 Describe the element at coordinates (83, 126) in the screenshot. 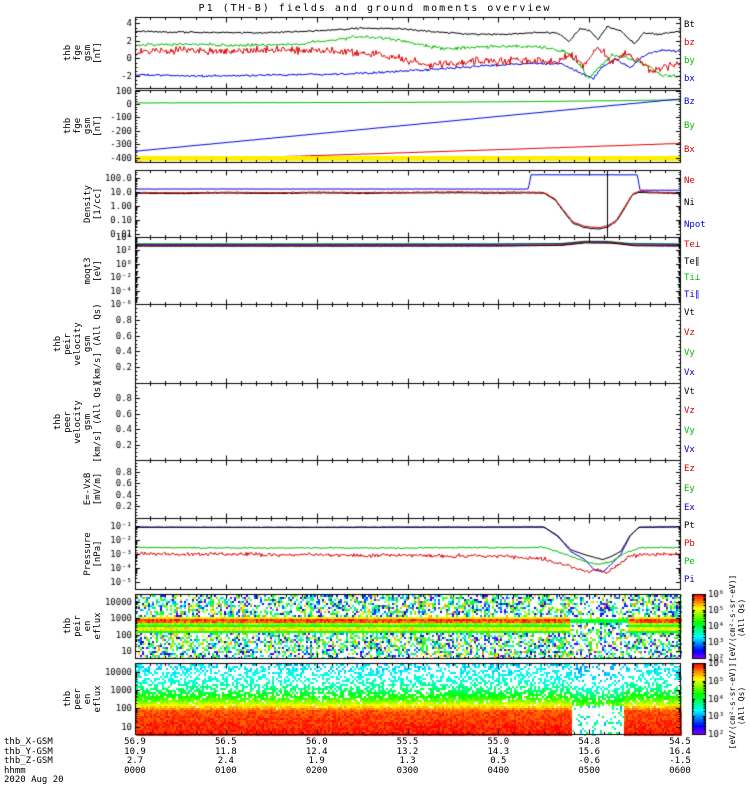

I see `ylabel-fge-gsm: thb fge gsm [nT]` at that location.